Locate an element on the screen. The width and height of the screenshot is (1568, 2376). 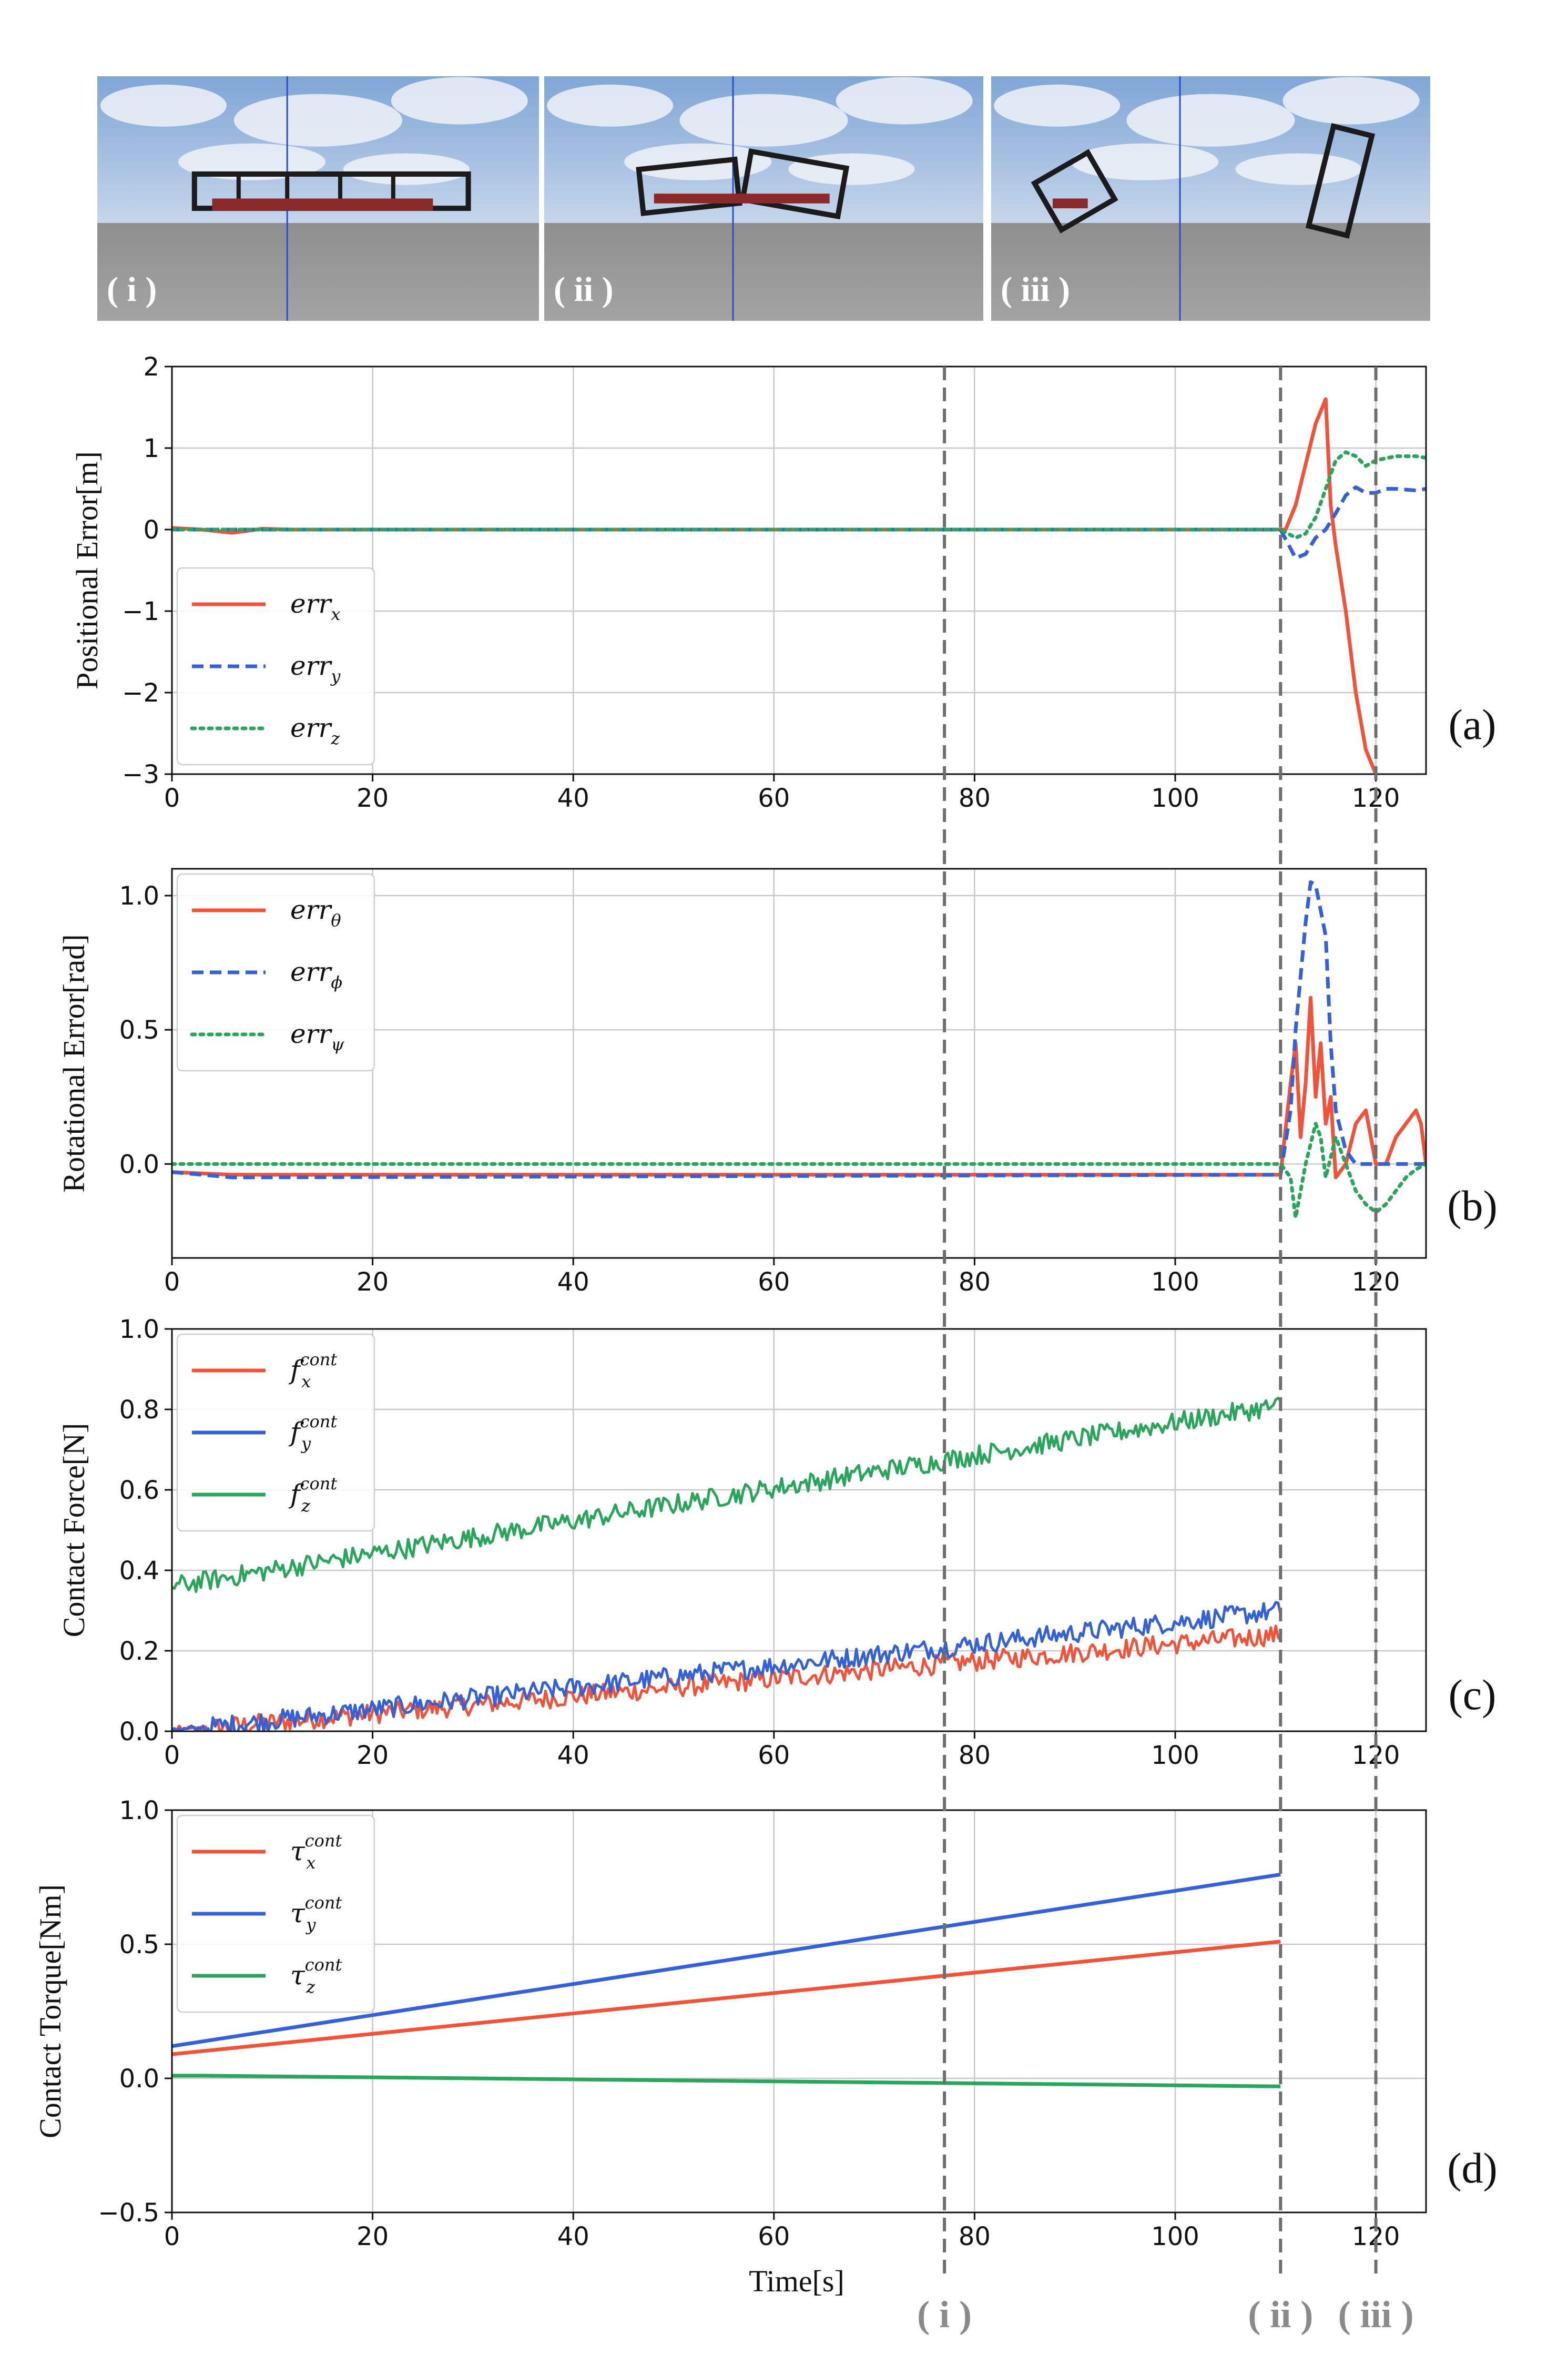
y-tick-label: 1 is located at coordinates (151, 448).